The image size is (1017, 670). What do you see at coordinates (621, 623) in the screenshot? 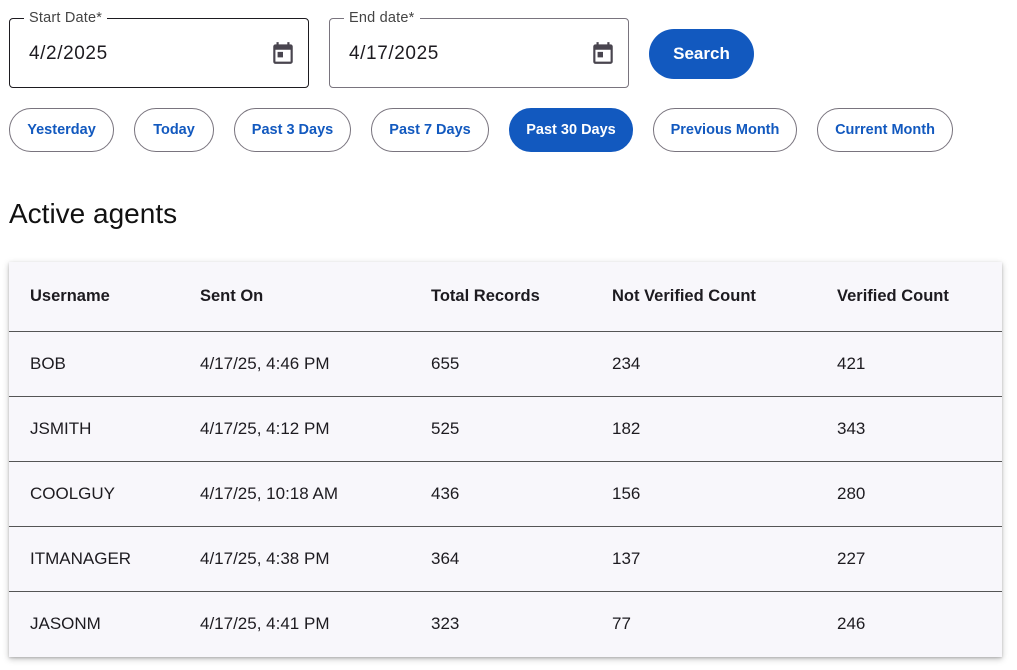
I see `cell-not-verified-count: 77` at bounding box center [621, 623].